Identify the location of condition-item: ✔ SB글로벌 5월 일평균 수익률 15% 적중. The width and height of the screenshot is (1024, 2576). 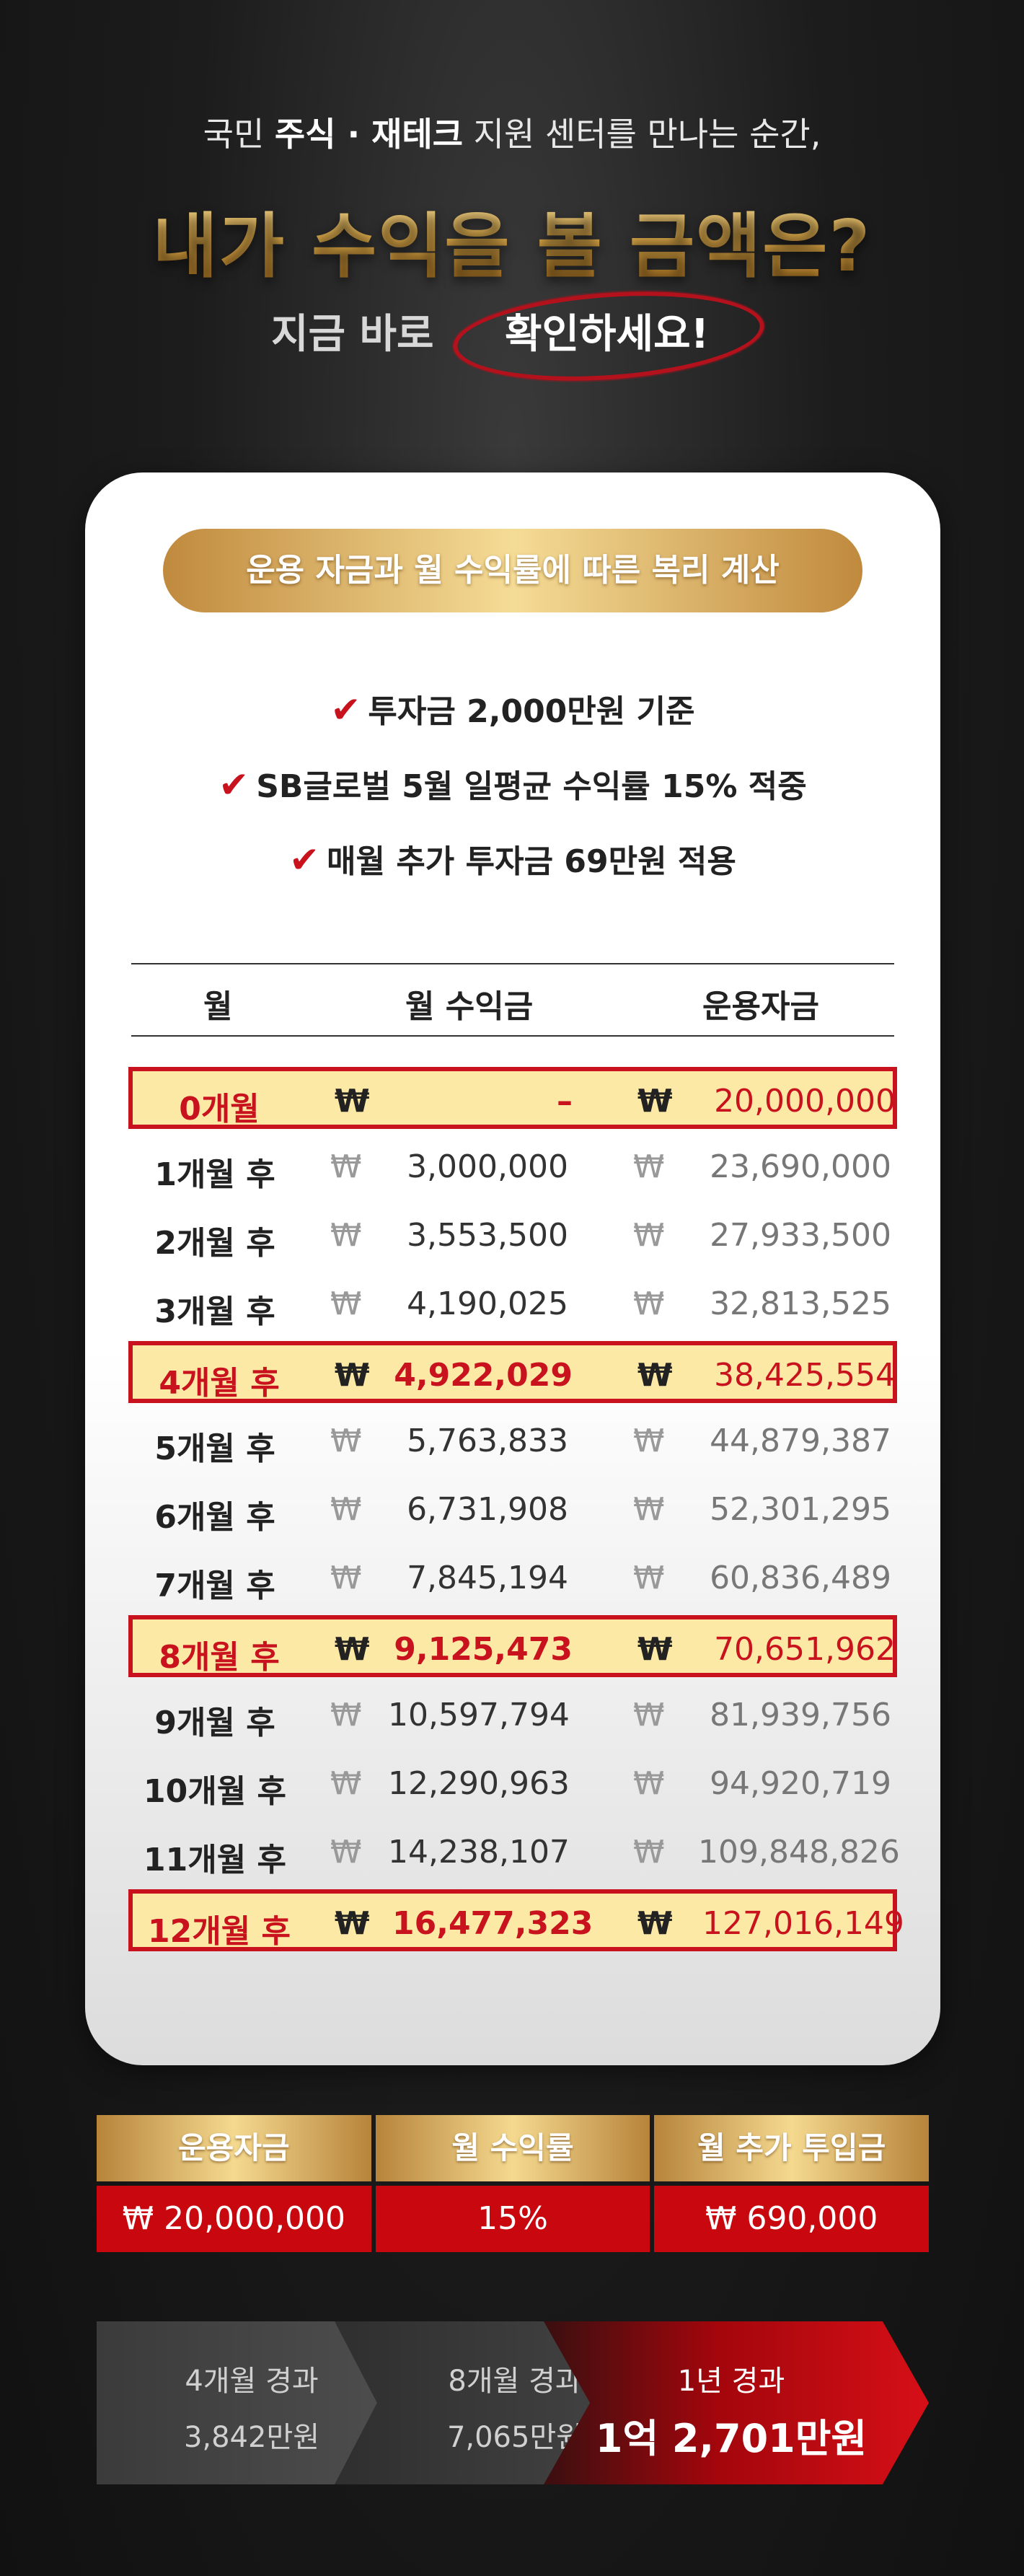
(512, 797).